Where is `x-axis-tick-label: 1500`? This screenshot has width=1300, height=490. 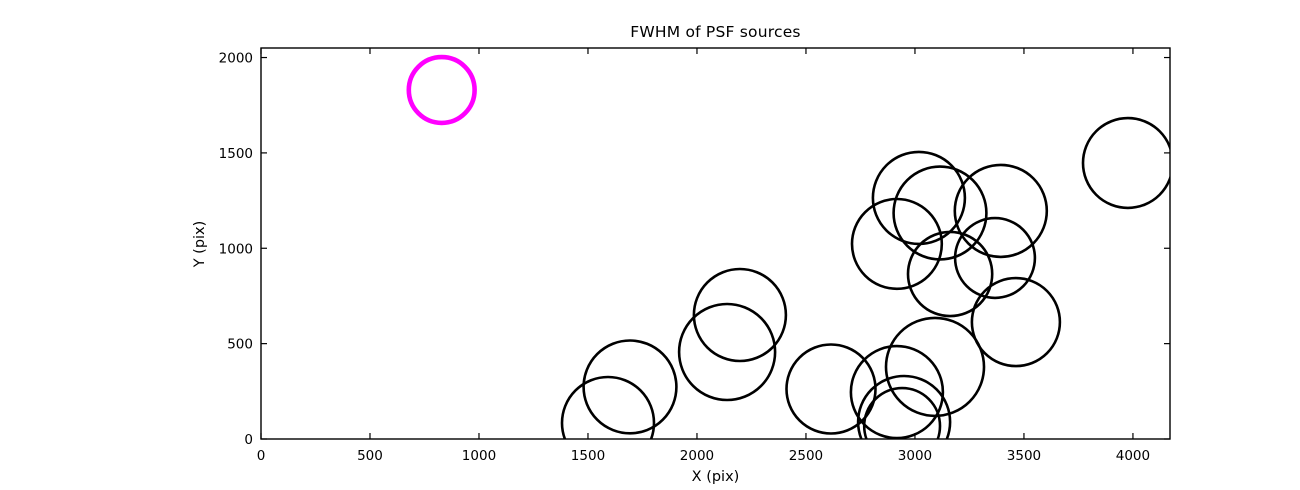
x-axis-tick-label: 1500 is located at coordinates (588, 456).